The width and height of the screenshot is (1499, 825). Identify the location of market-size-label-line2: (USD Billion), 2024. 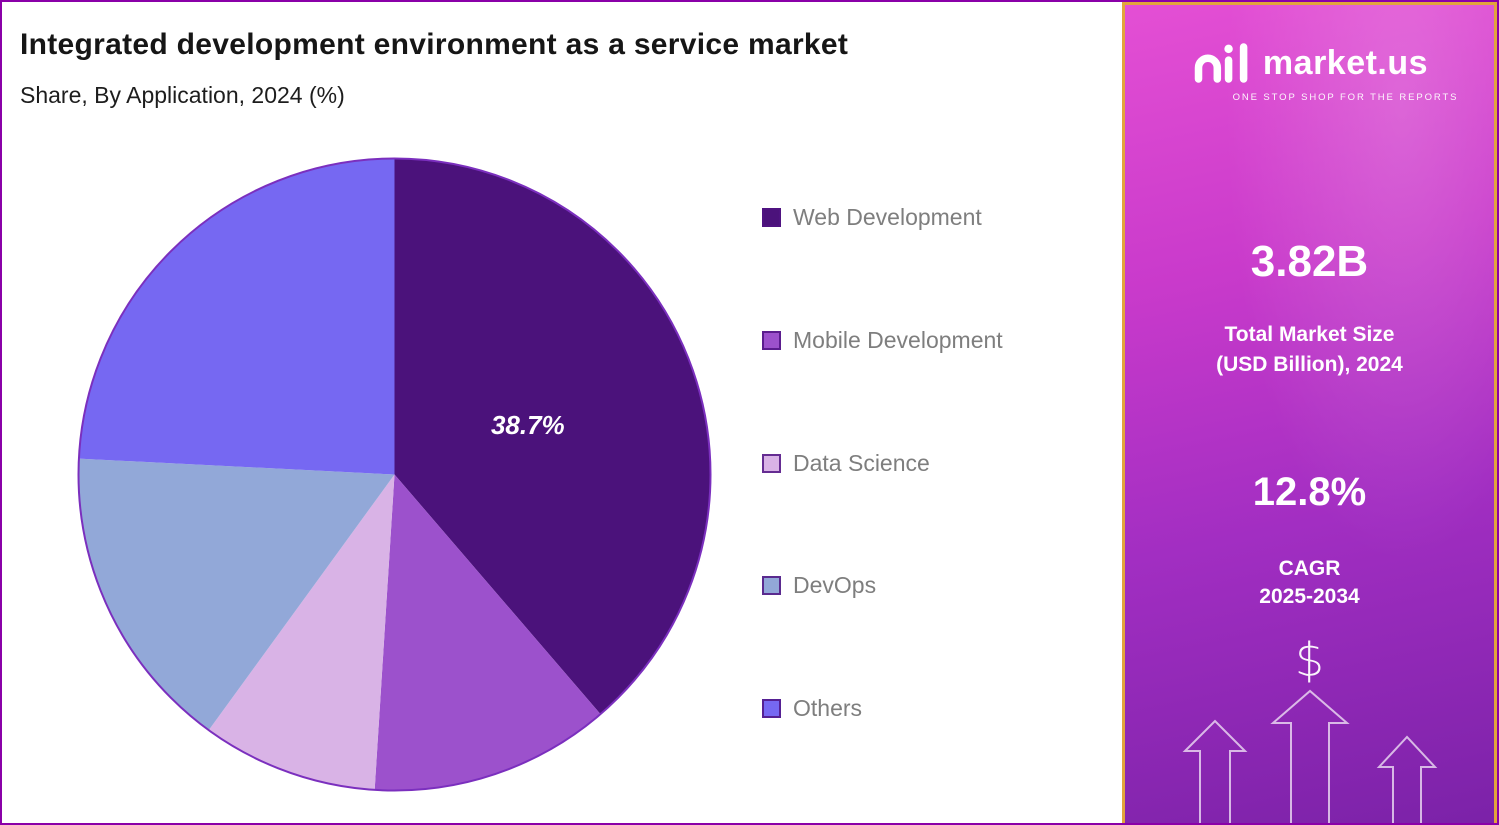
(1309, 364).